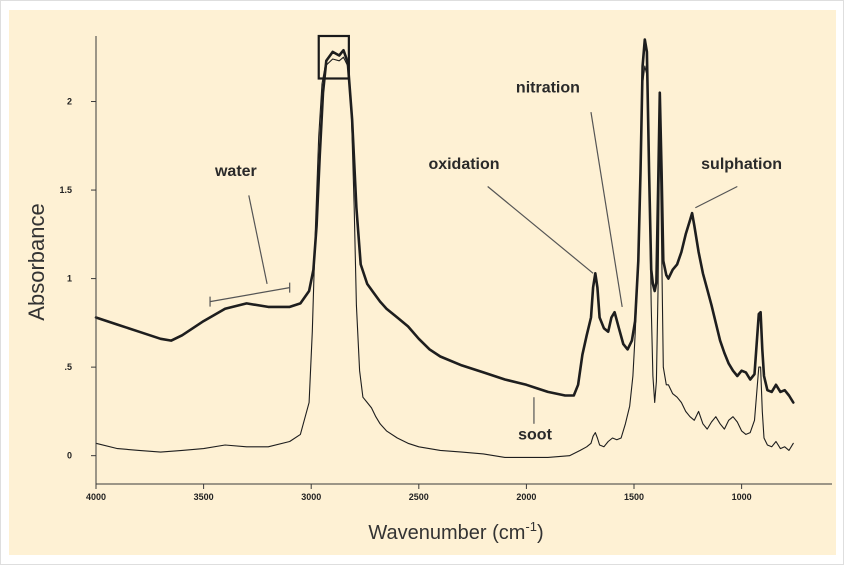  I want to click on annotation-bracket-water, so click(250, 294).